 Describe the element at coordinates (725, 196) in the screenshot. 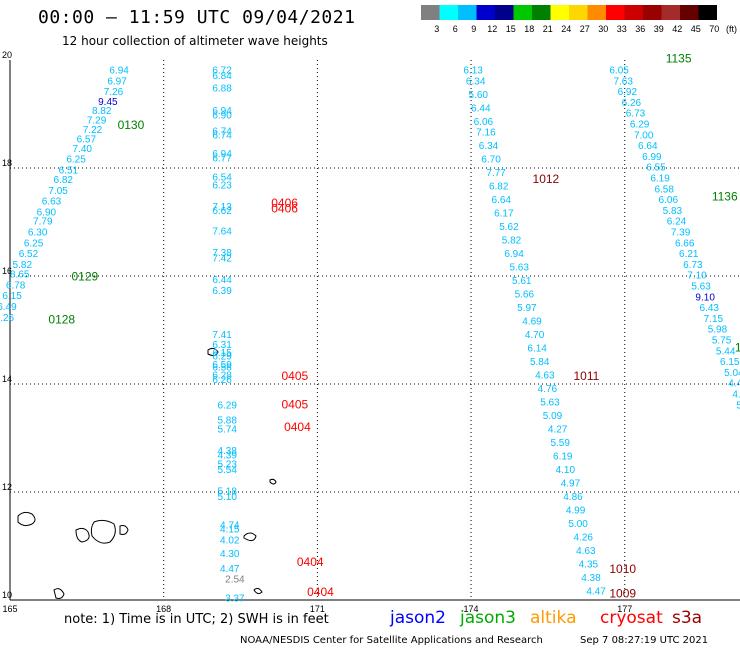

I see `pass-id-label: 1136` at that location.